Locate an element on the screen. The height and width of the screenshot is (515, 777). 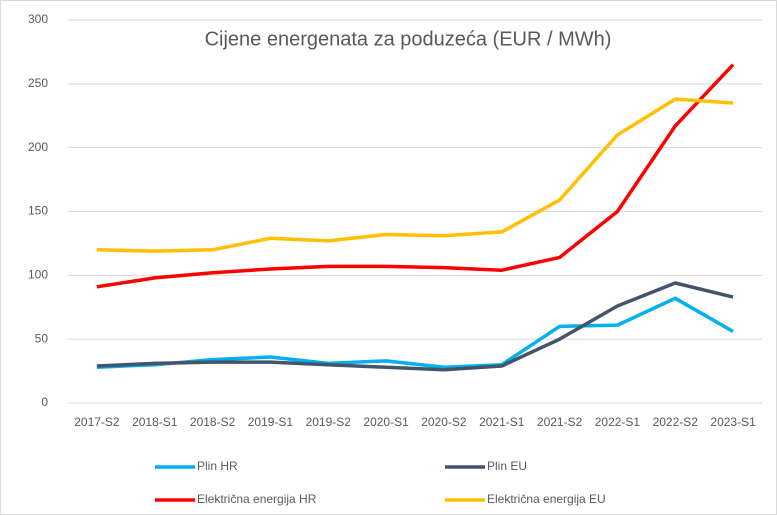
legend-label: Električna energija HR is located at coordinates (257, 499).